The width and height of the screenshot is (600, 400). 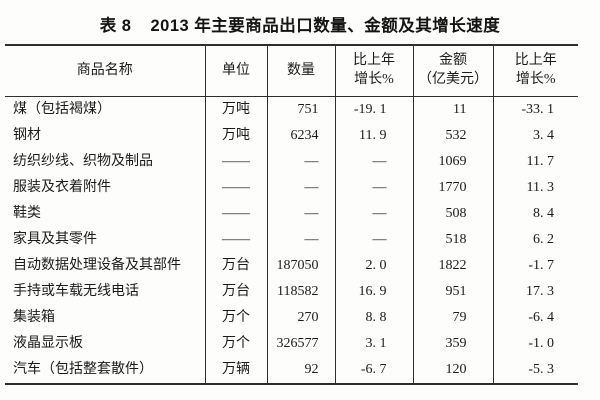 I want to click on quantity-growth-cell: 11. 9, so click(x=373, y=136).